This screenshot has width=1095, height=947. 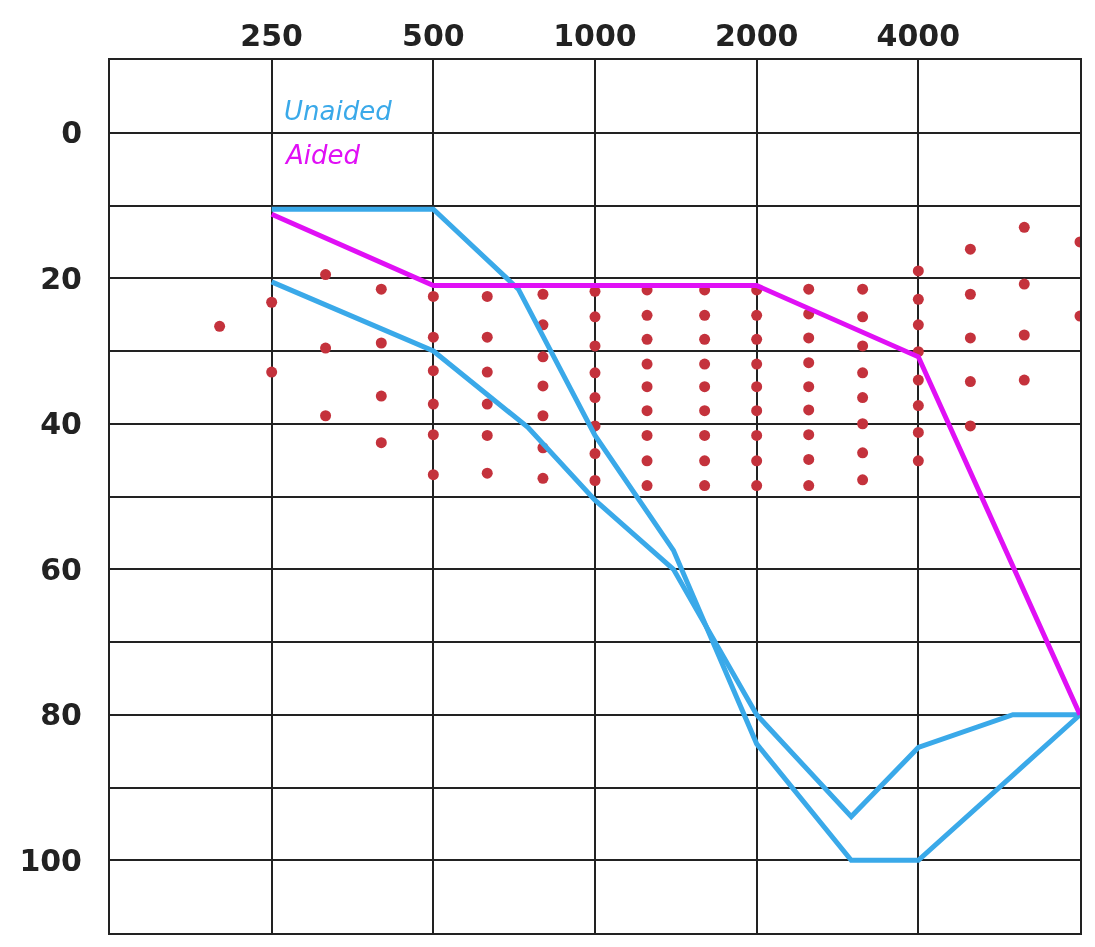 I want to click on x-tick-label: 2000, so click(x=756, y=35).